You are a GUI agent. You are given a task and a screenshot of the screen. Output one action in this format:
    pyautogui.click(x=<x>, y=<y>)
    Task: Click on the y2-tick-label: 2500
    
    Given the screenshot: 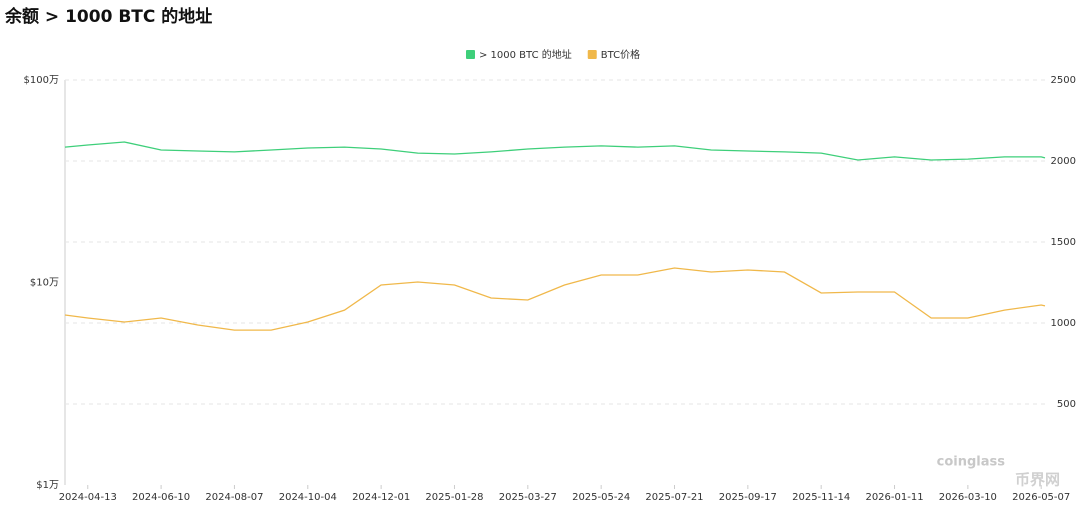 What is the action you would take?
    pyautogui.click(x=1063, y=80)
    